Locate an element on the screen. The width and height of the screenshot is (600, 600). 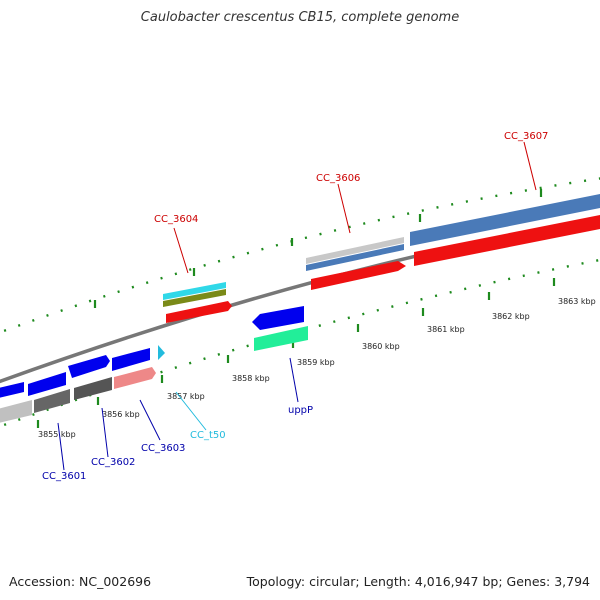
kbp-label: 3857 kbp is located at coordinates (186, 396).